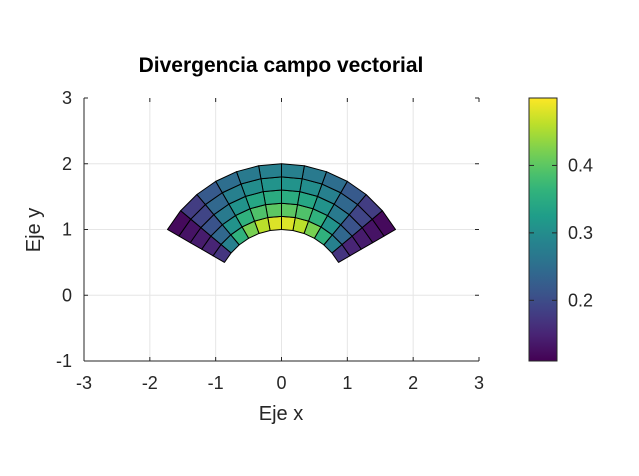 This screenshot has height=476, width=639. I want to click on y-tick-label: 2, so click(67, 164).